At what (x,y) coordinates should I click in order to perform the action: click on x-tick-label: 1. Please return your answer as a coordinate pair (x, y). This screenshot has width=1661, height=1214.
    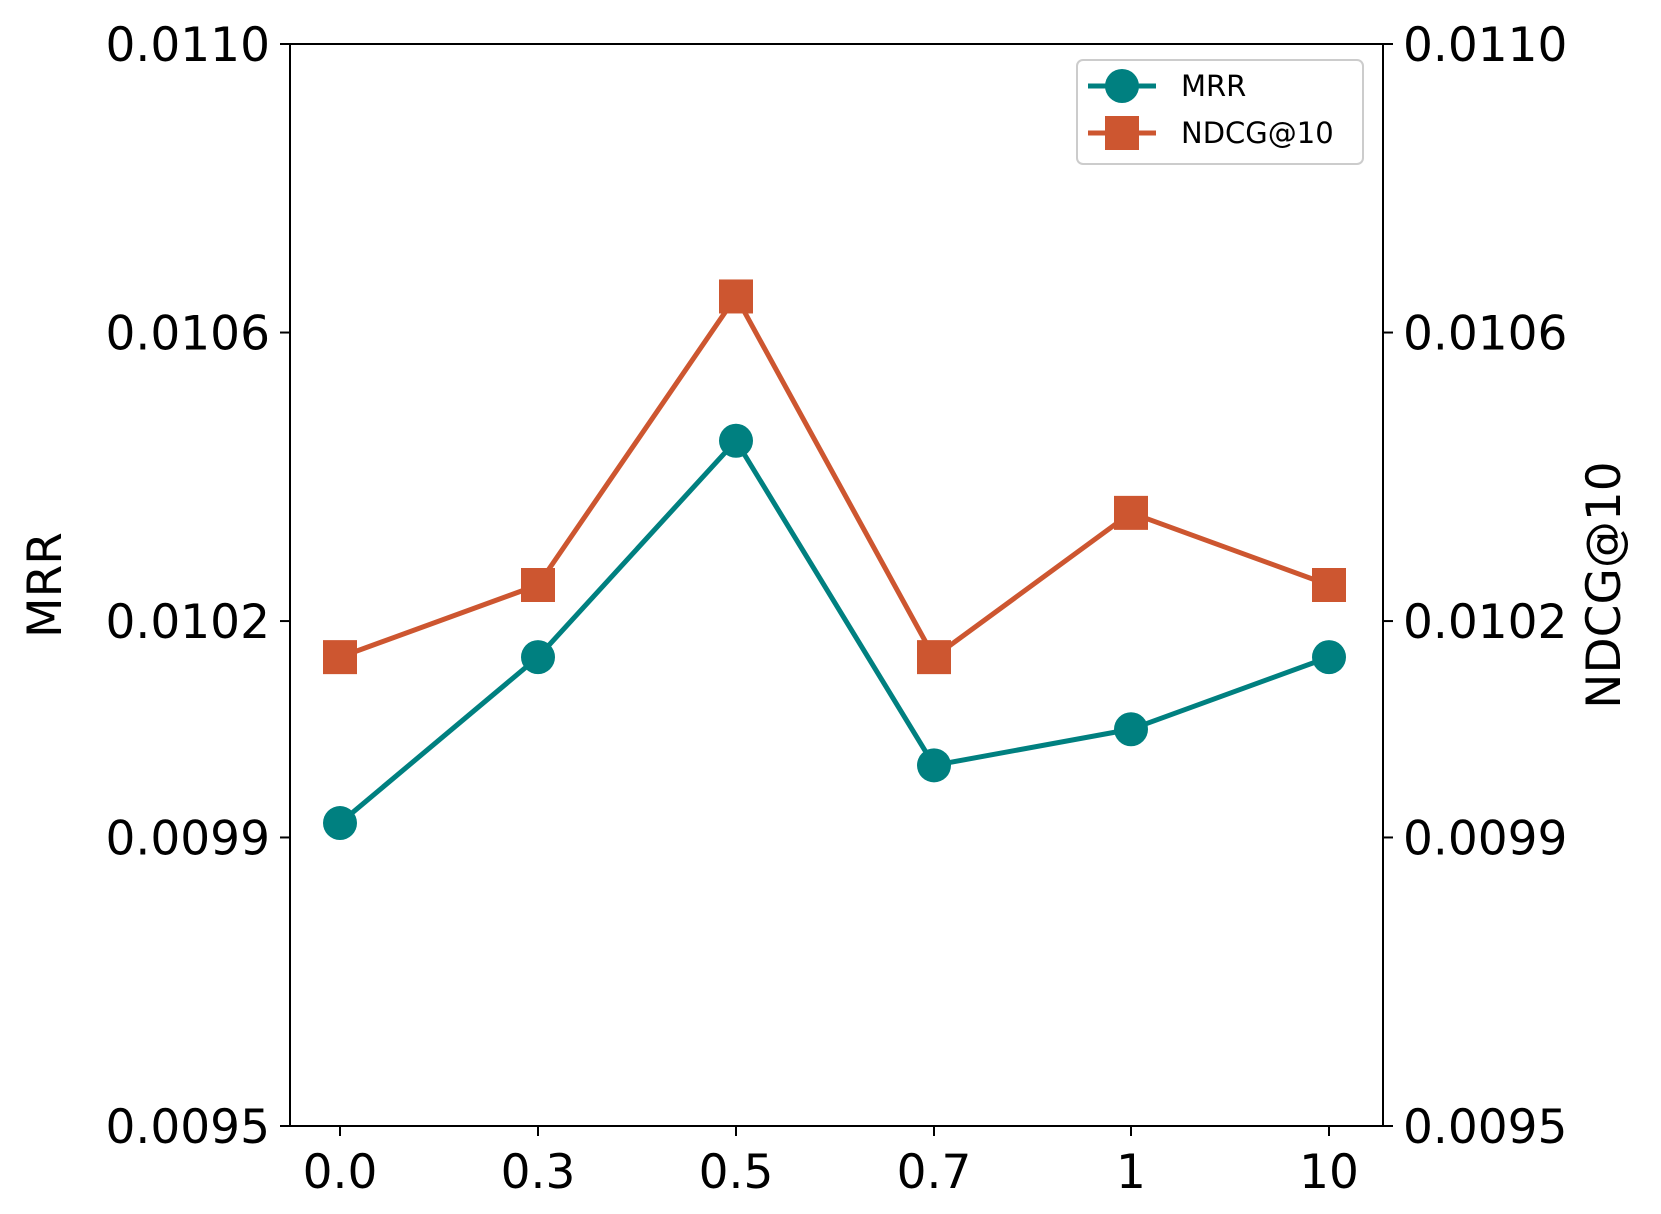
    Looking at the image, I should click on (1131, 1172).